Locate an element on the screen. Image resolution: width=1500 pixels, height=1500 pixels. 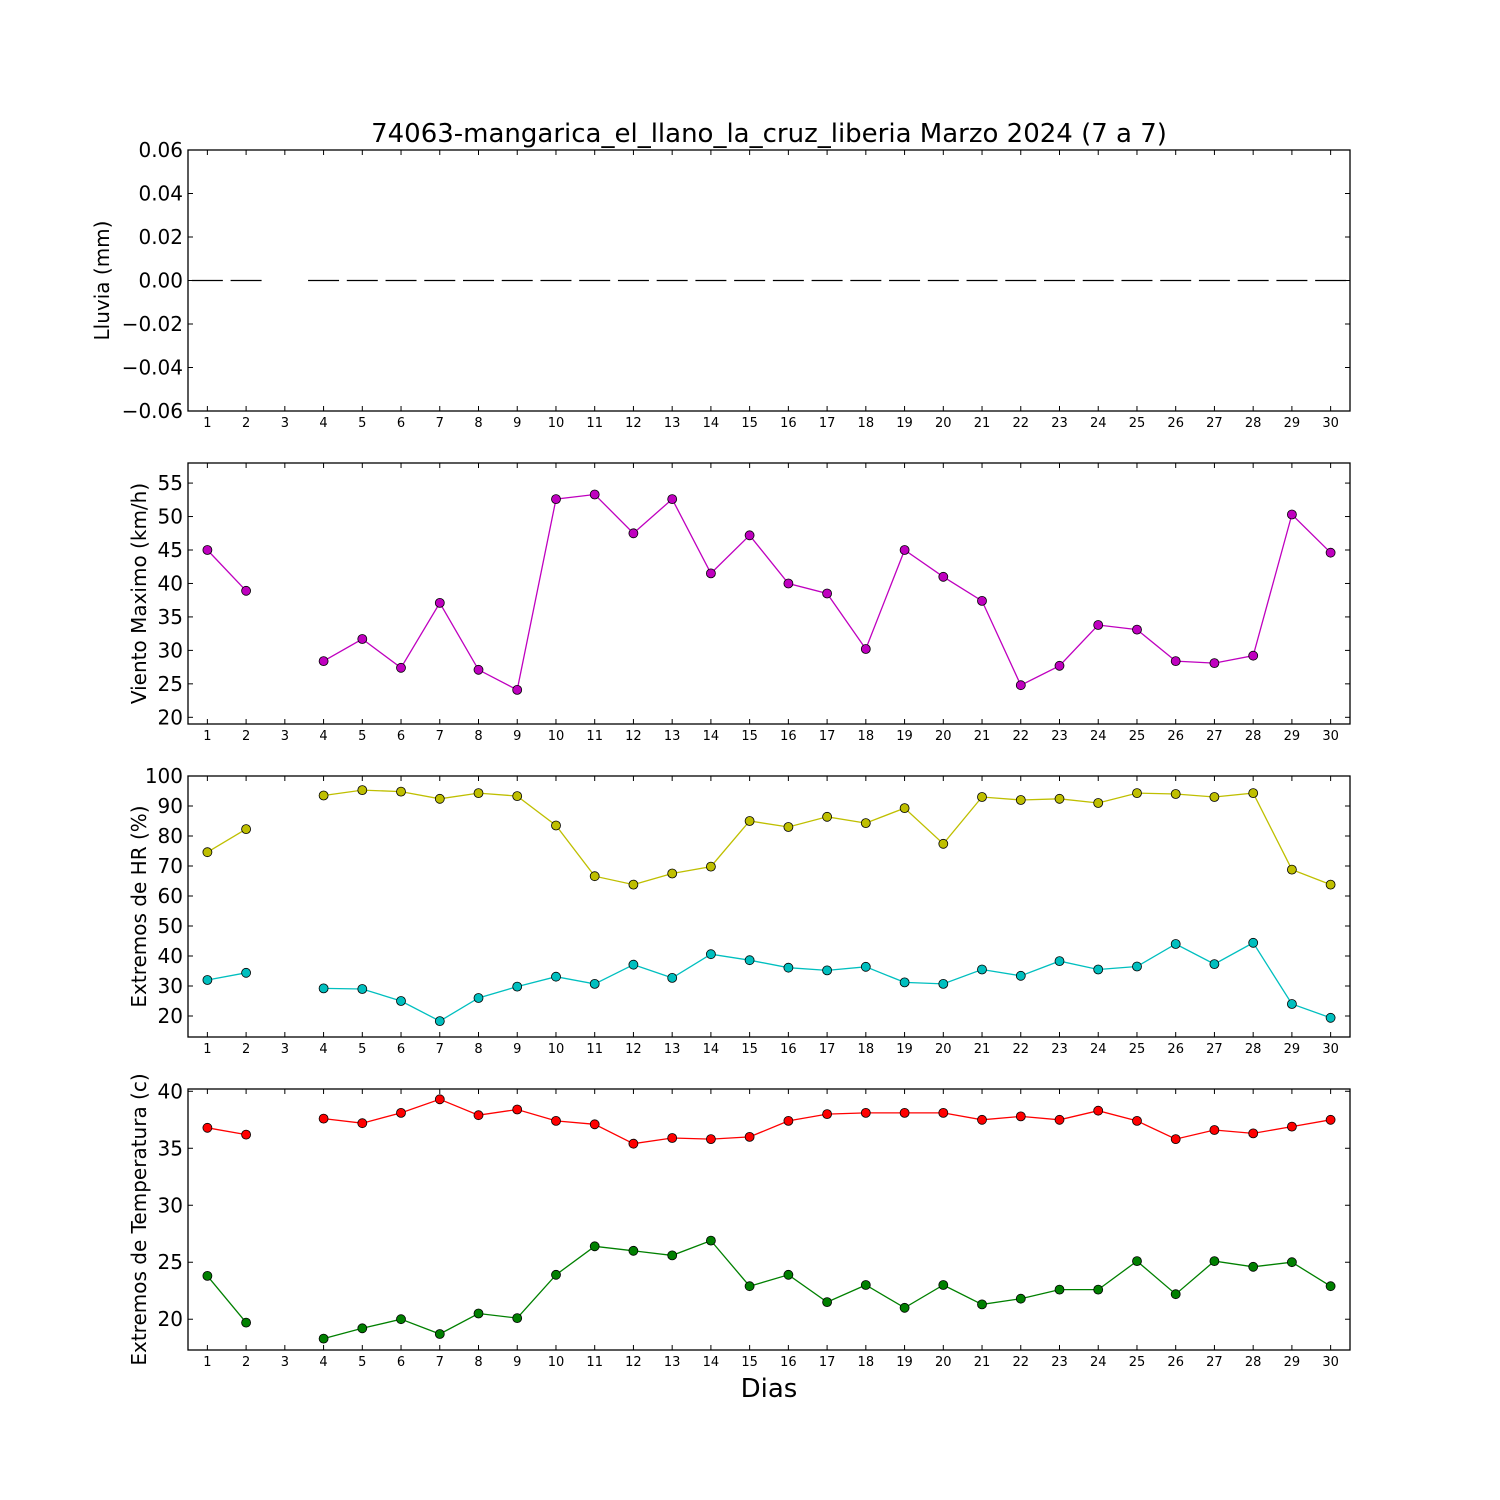
y-tick-label: 50 is located at coordinates (170, 926).